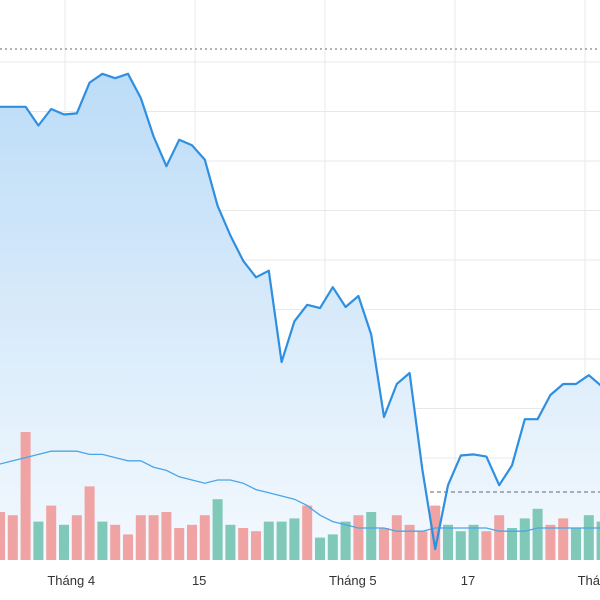  I want to click on x-tick-label: 17, so click(468, 580).